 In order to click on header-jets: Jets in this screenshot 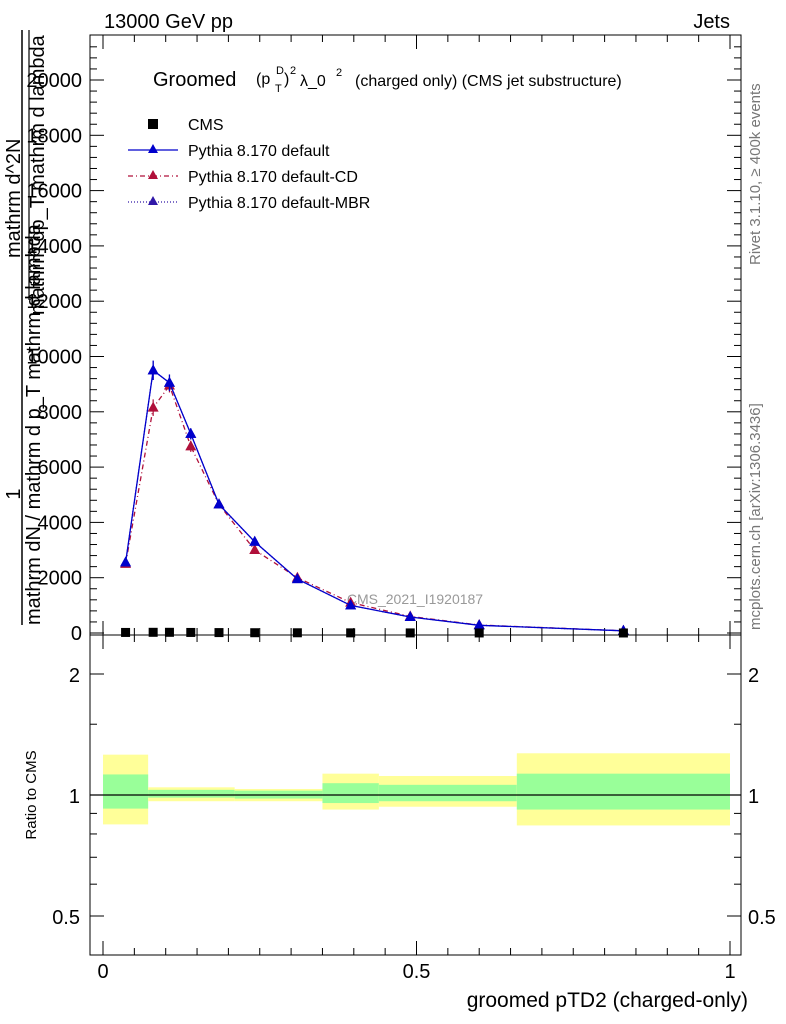, I will do `click(711, 22)`.